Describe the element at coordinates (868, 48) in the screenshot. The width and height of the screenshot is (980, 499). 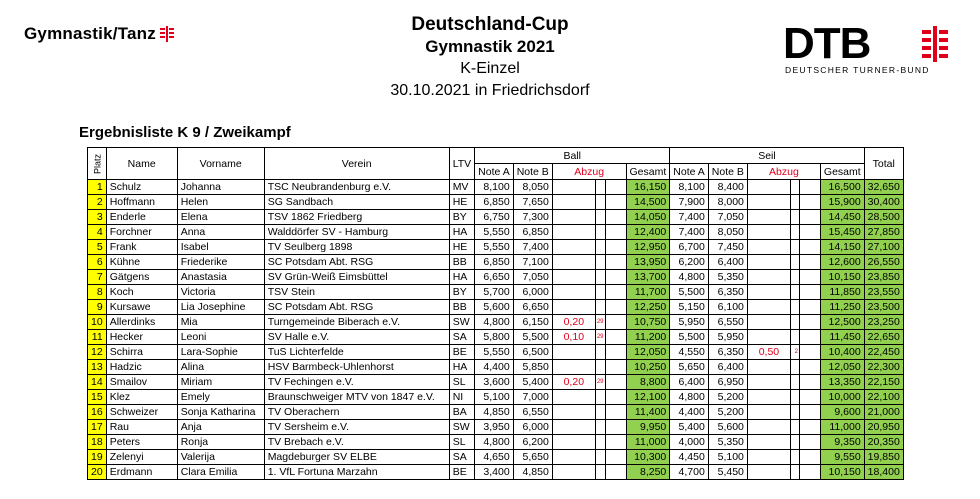
I see `dtb-logo: DTB DEUTSCHER TURNER-BUND` at that location.